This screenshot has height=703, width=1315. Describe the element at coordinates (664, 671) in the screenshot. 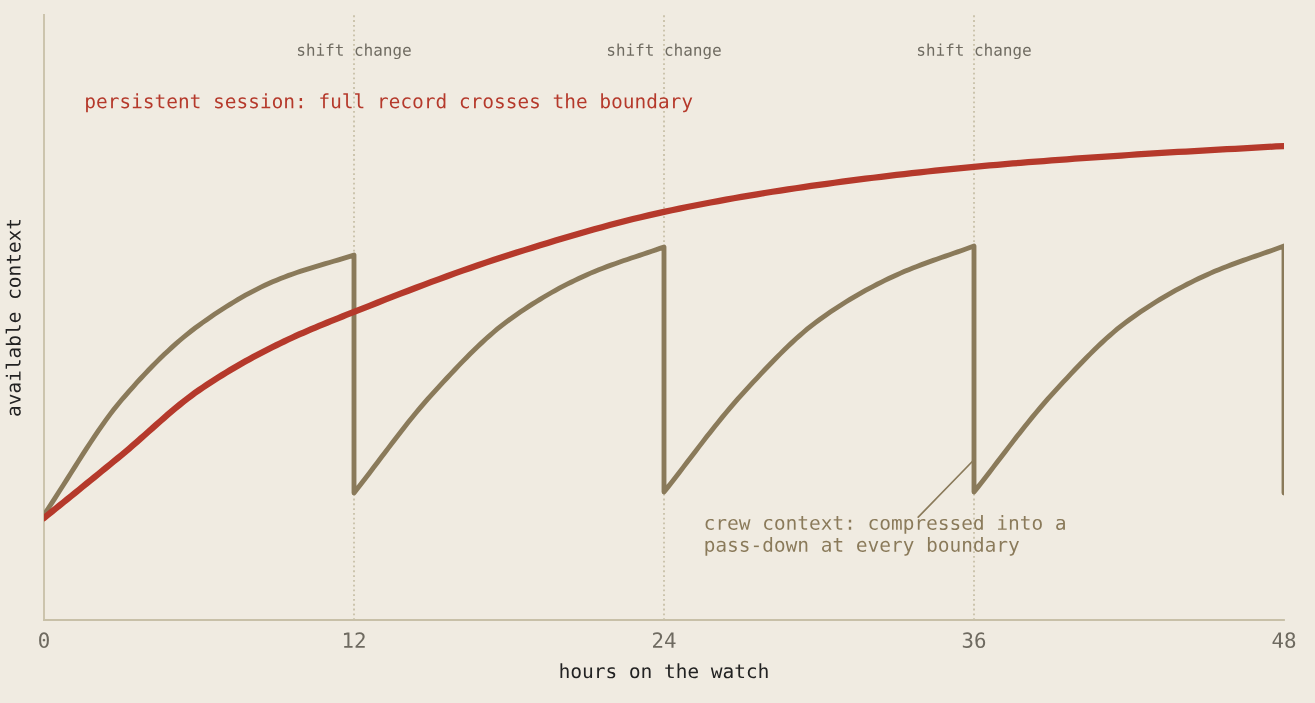

I see `x-axis-title: hours on the watch` at that location.